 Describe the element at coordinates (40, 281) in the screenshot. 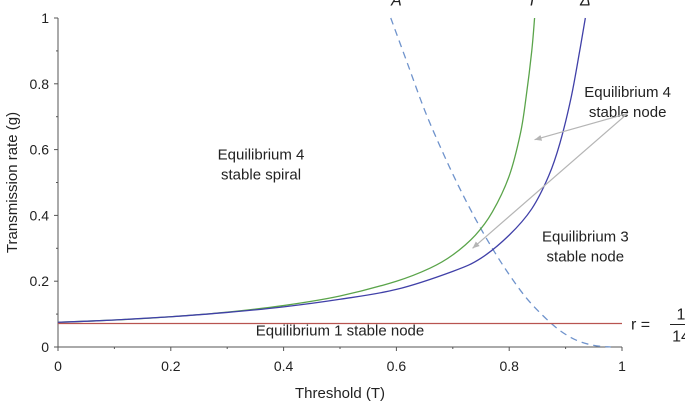

I see `y-tick-label: 0.2` at that location.